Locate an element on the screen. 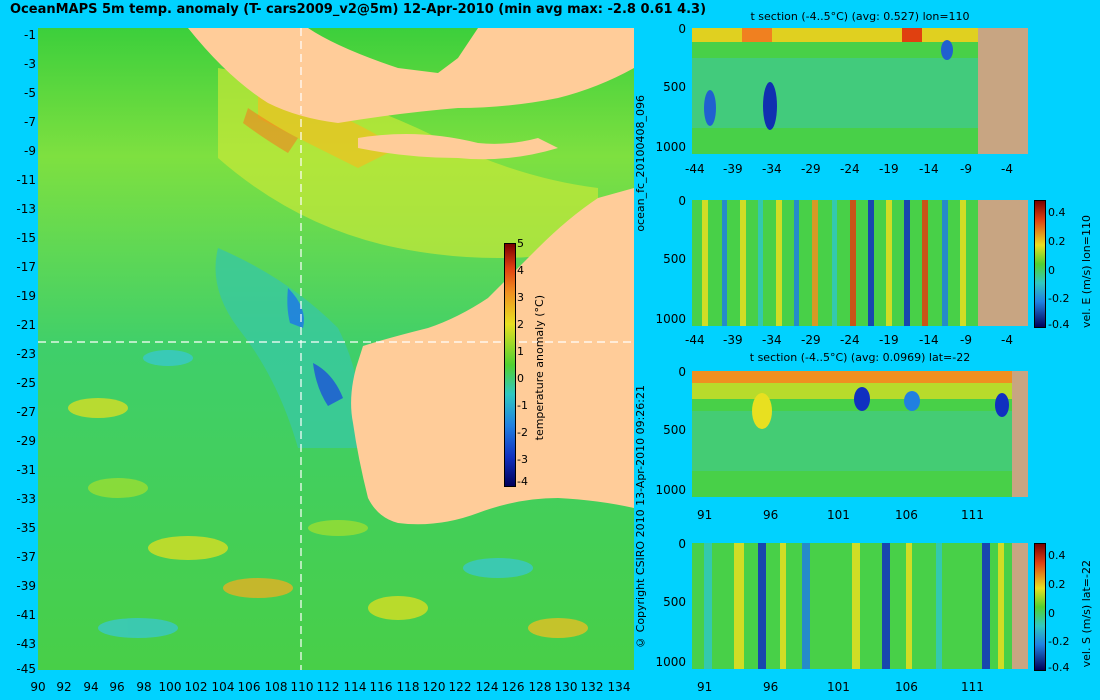  lon-tick-label: 104 is located at coordinates (223, 687).